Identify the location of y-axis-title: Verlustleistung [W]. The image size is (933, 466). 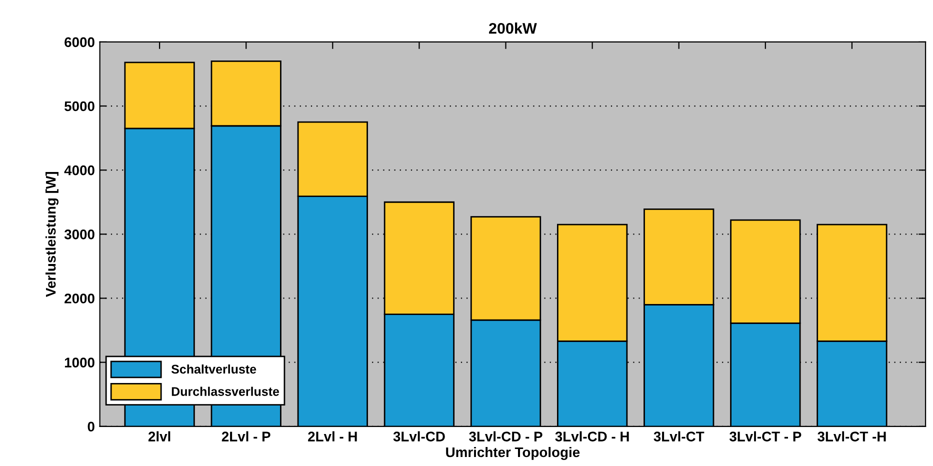
(52, 234).